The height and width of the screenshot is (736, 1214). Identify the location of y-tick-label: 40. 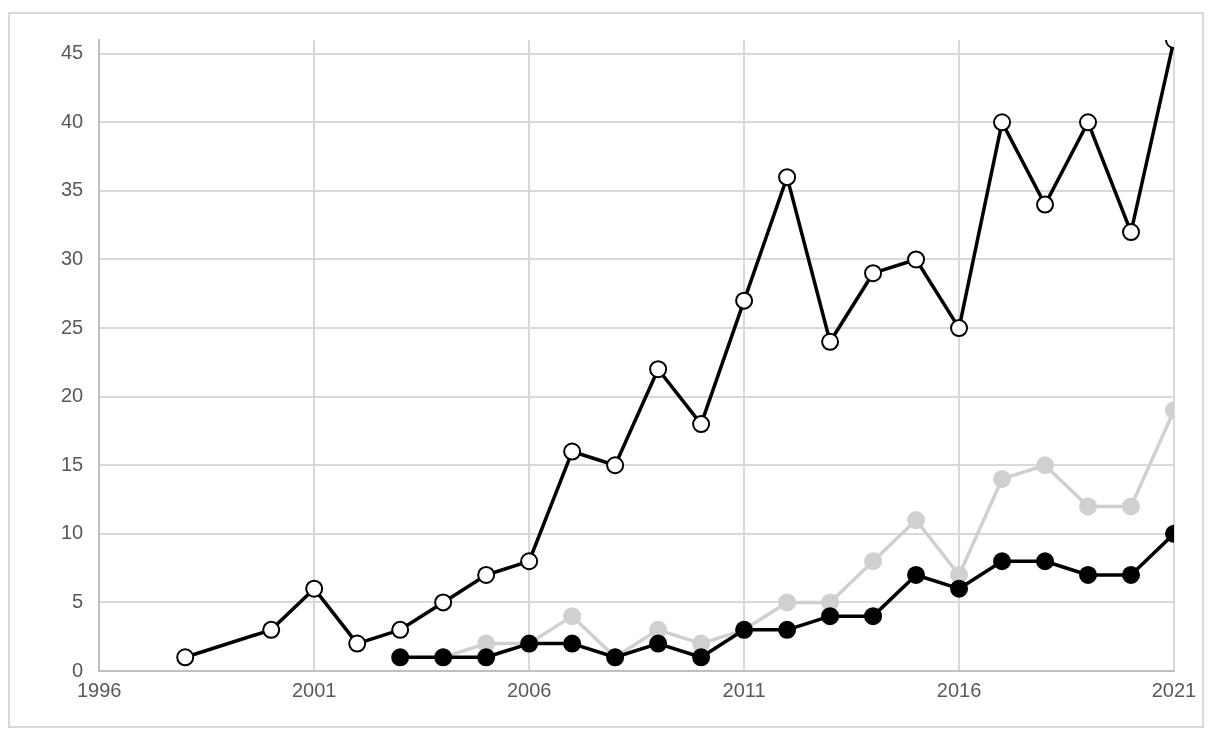
(72, 120).